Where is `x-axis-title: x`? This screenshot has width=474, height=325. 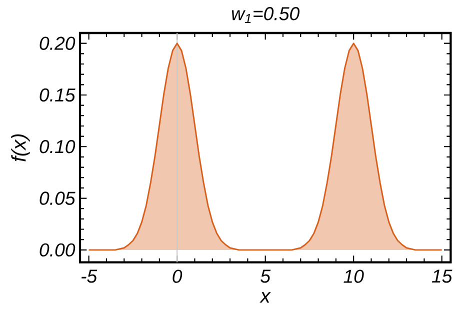 x-axis-title: x is located at coordinates (265, 297).